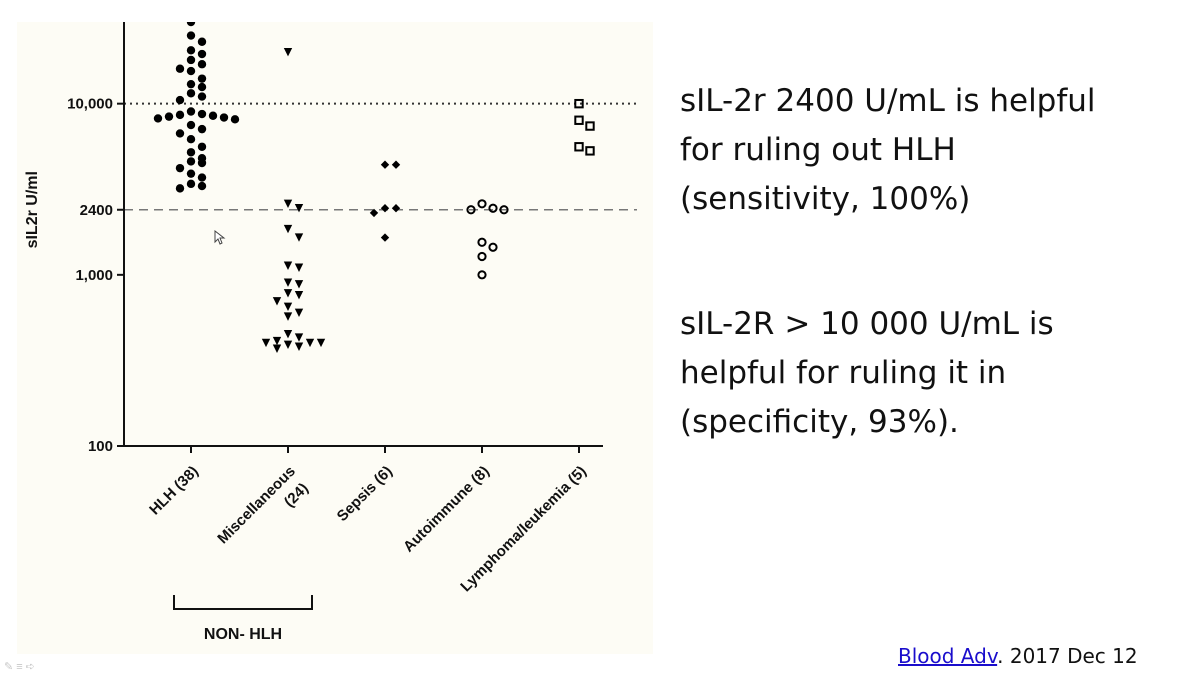  I want to click on category-label: HLH (38), so click(174, 491).